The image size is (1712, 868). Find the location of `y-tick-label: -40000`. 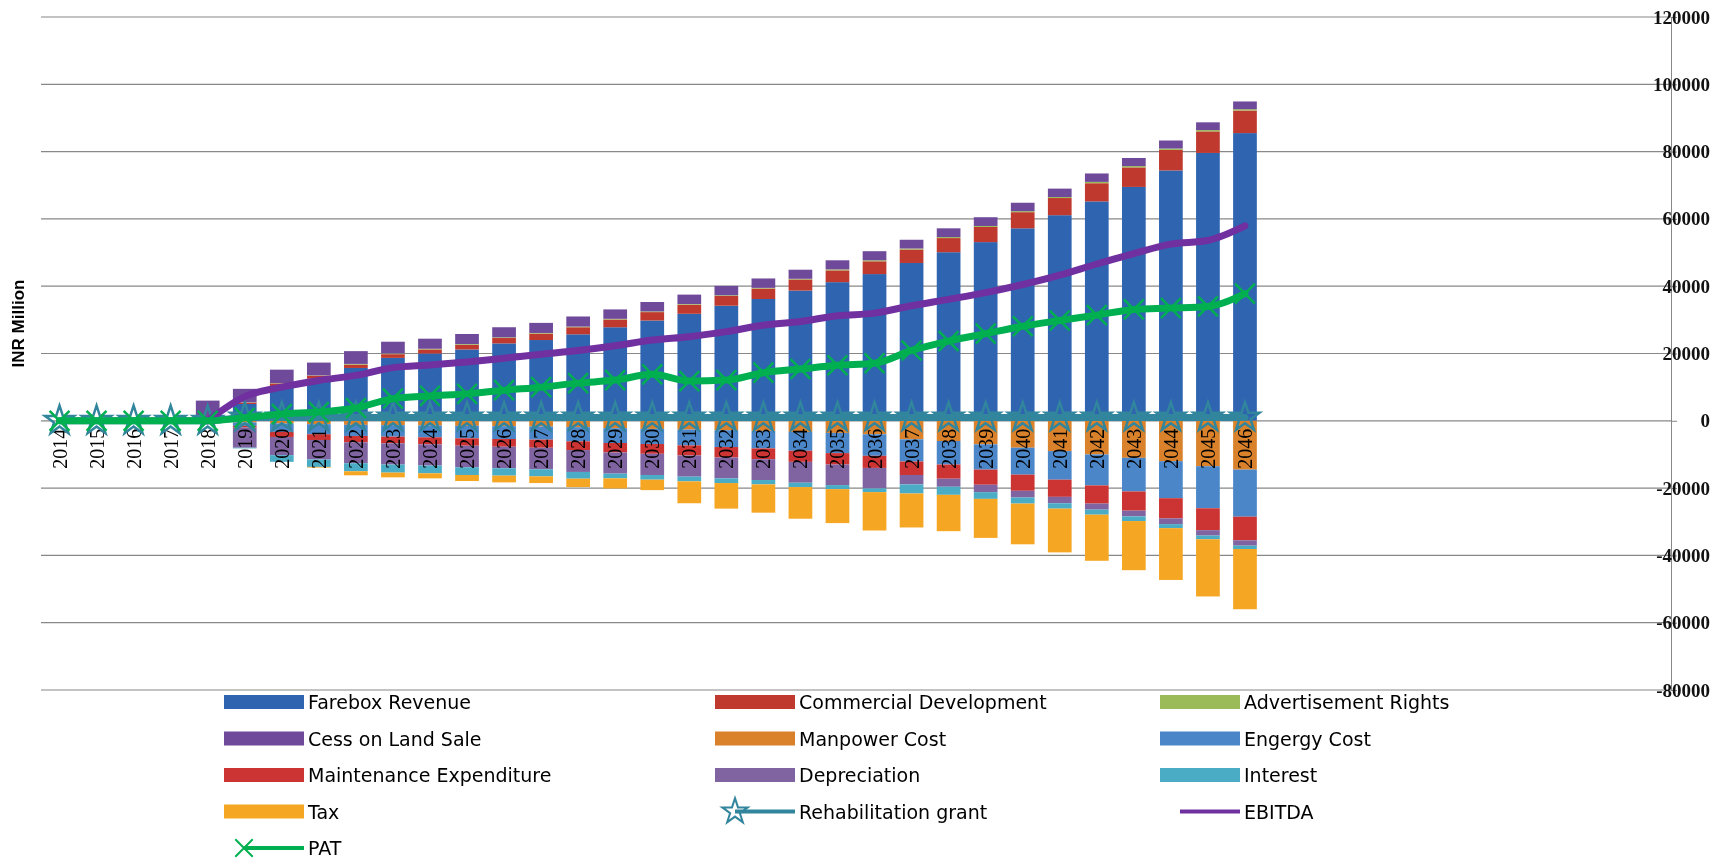

y-tick-label: -40000 is located at coordinates (1683, 555).